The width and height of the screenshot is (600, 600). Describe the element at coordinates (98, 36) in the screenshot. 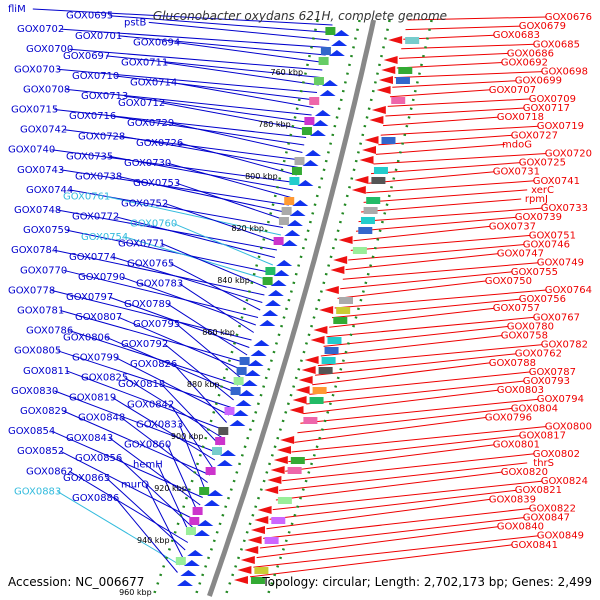

I see `gene-label: GOX0701` at that location.